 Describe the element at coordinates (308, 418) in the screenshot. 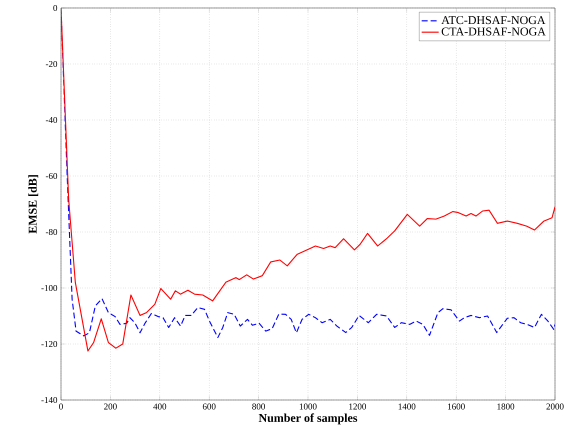

I see `x-axis-title: Number of samples` at that location.